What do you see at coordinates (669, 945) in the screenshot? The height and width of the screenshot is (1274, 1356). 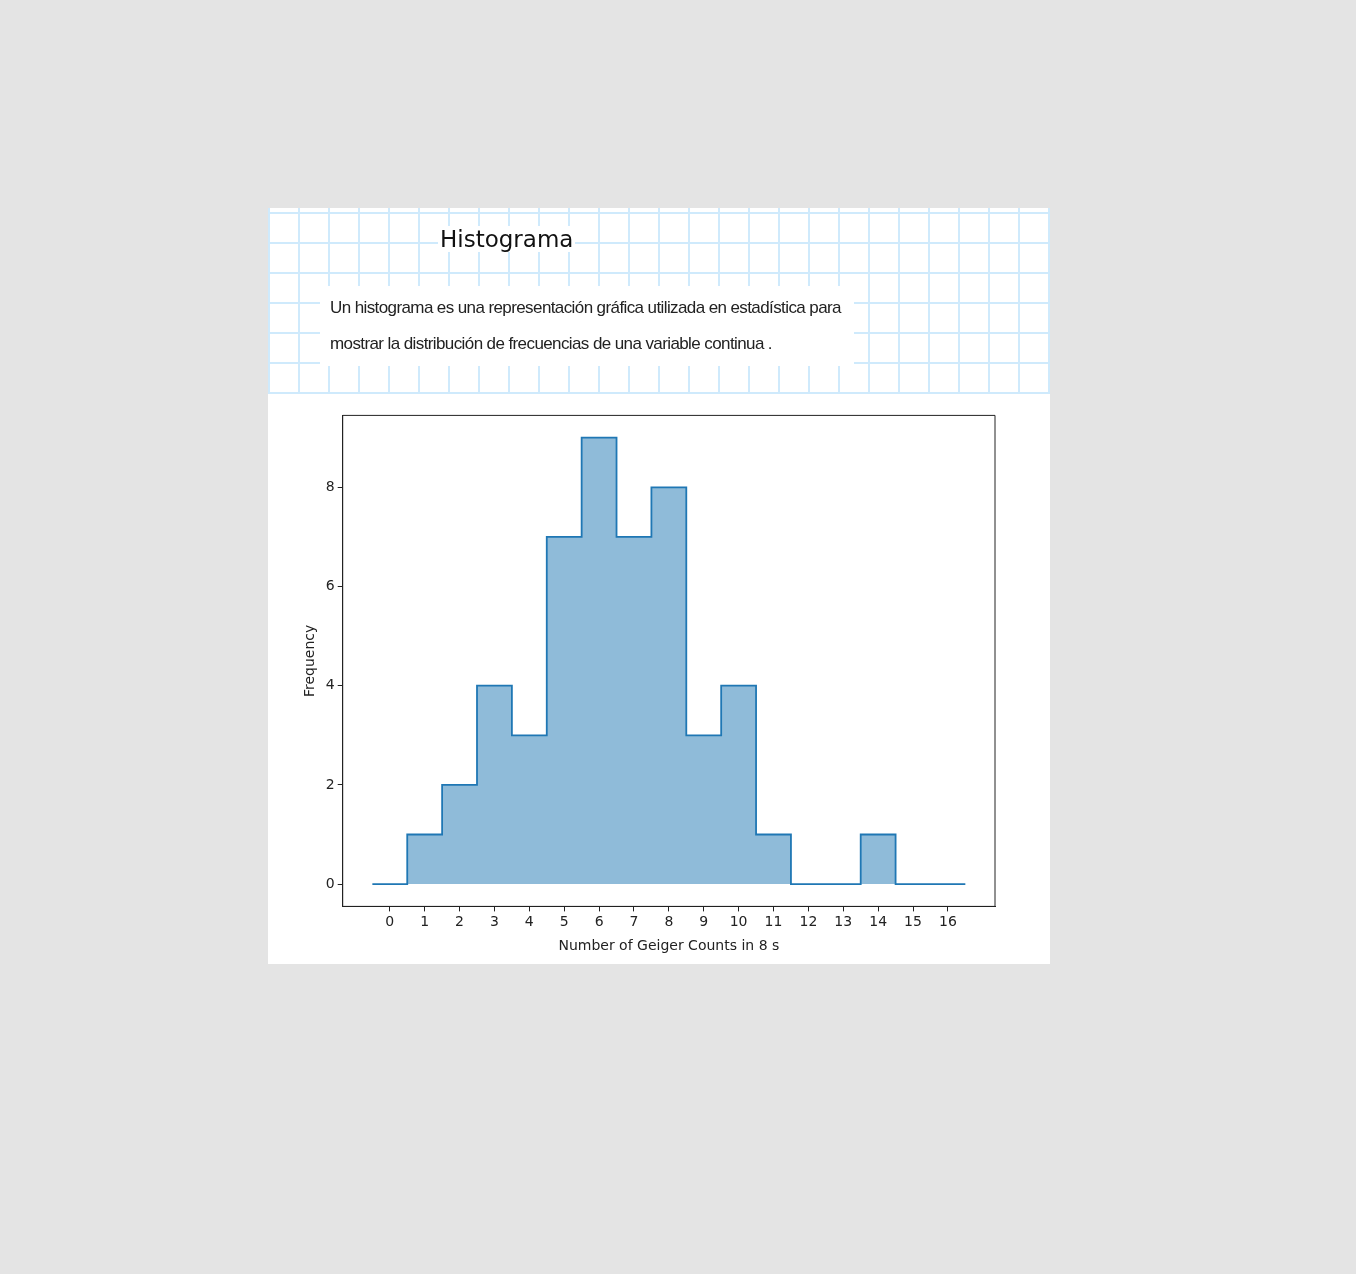 I see `x-axis-title: Number of Geiger Counts in 8 s` at bounding box center [669, 945].